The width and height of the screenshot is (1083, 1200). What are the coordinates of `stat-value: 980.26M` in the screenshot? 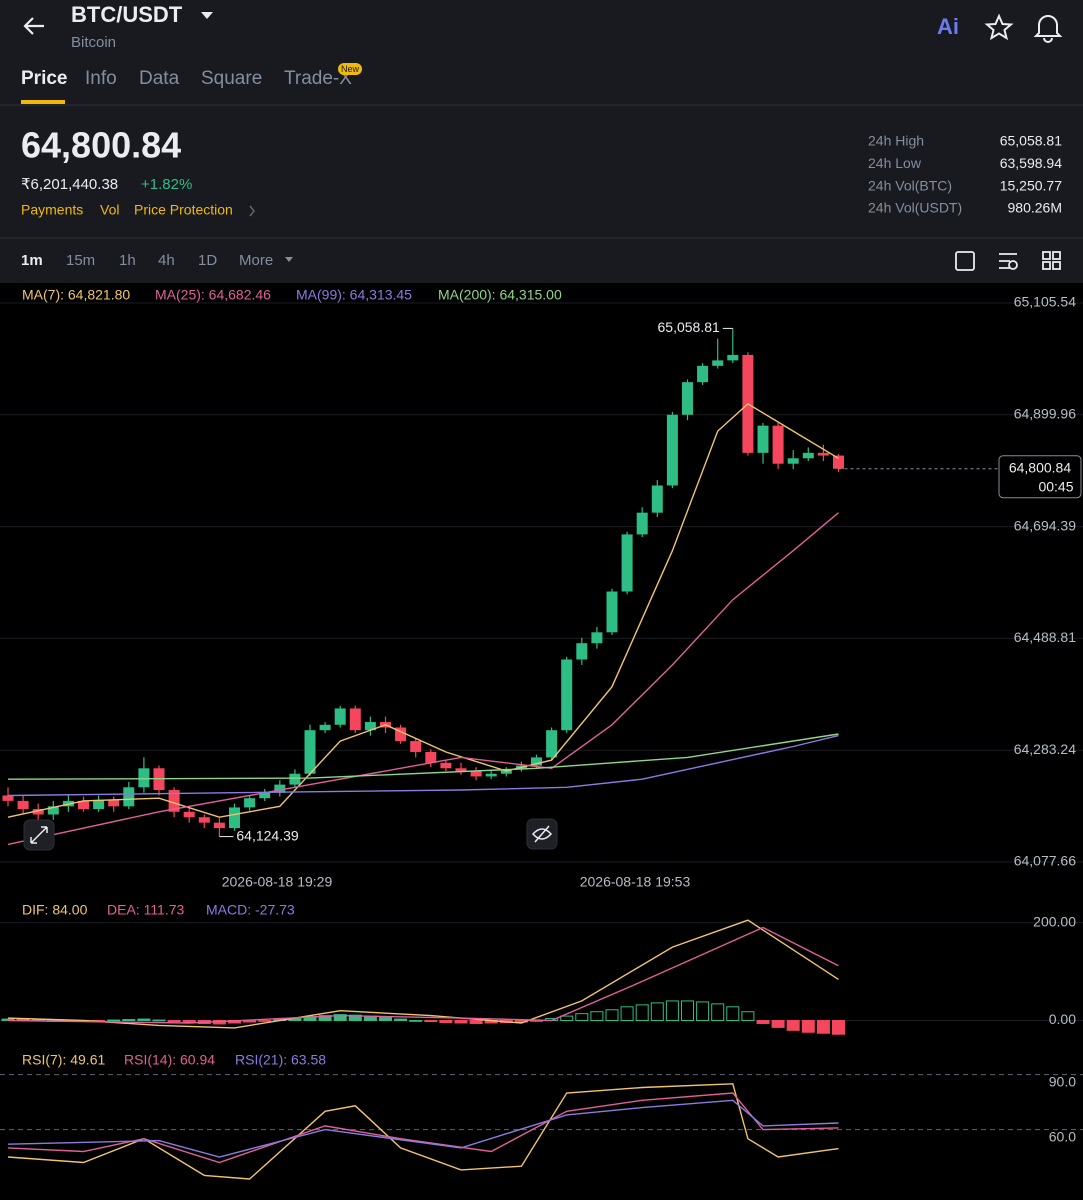 It's located at (1035, 208).